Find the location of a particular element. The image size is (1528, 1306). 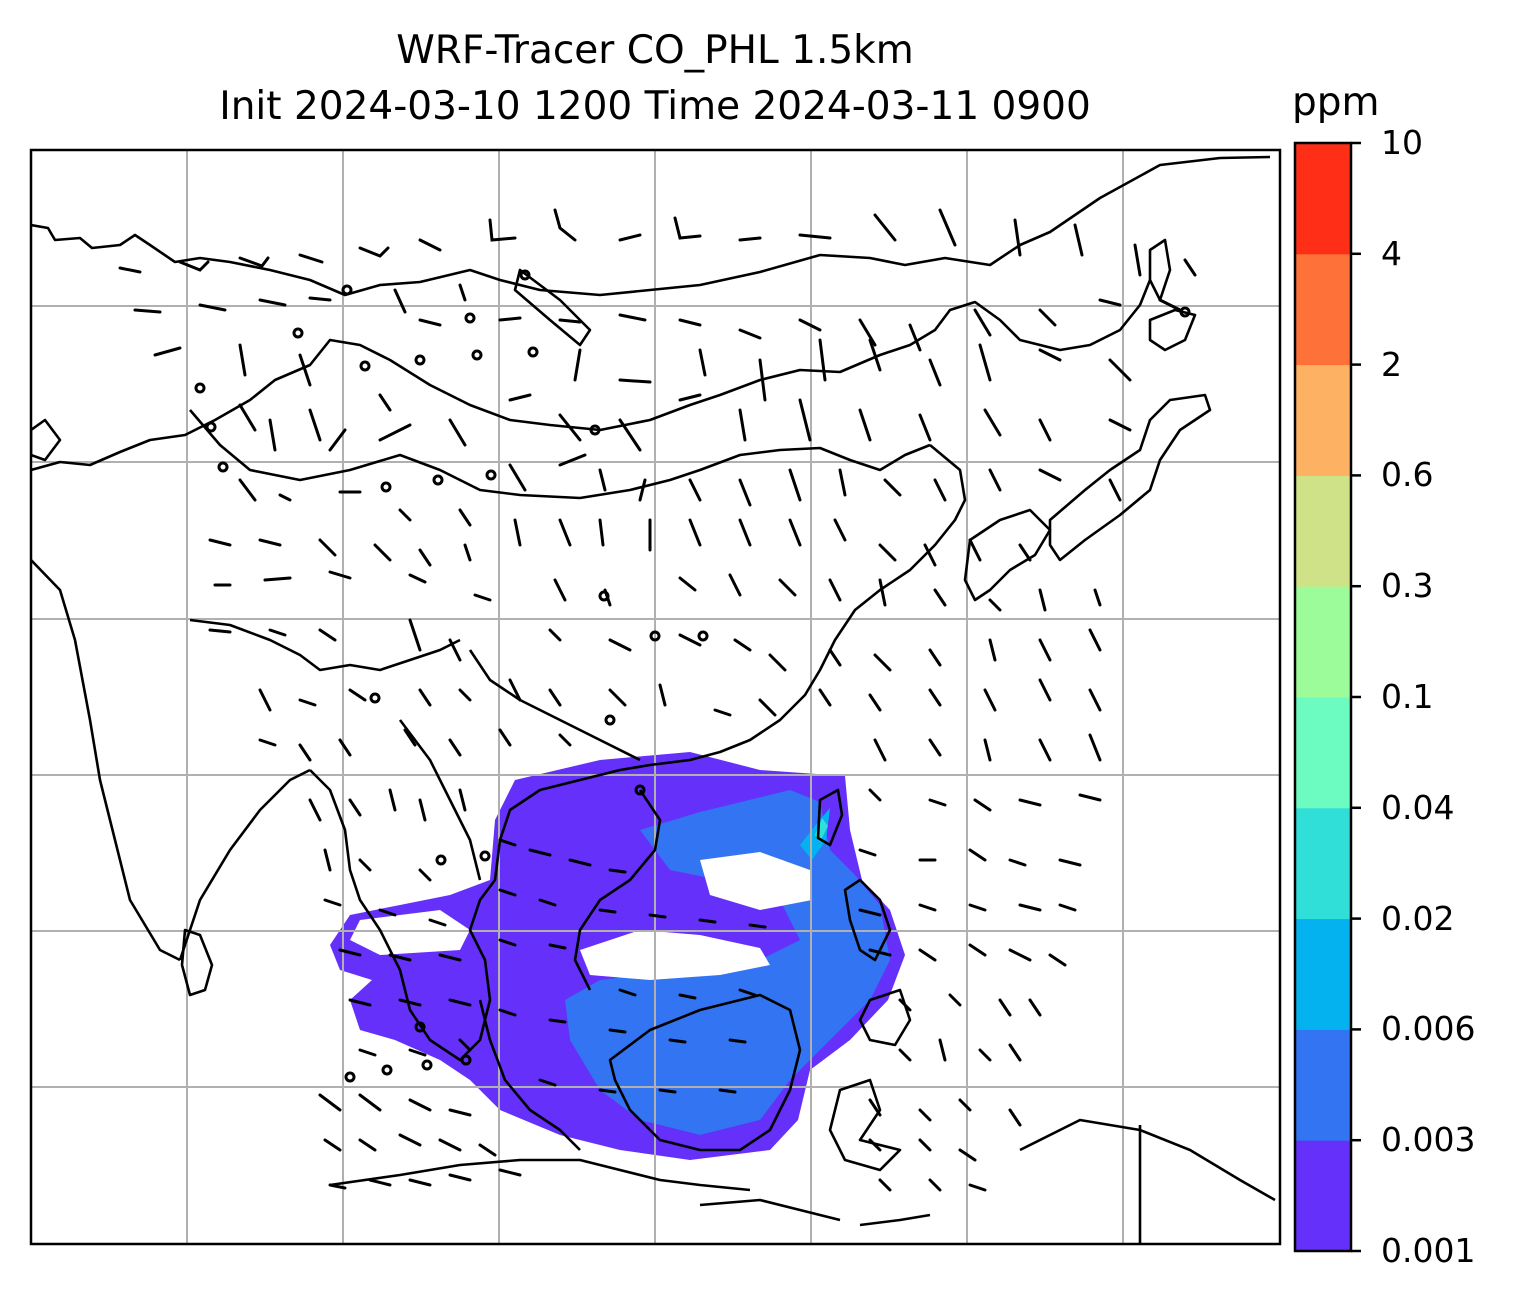

baikal is located at coordinates (552, 307).